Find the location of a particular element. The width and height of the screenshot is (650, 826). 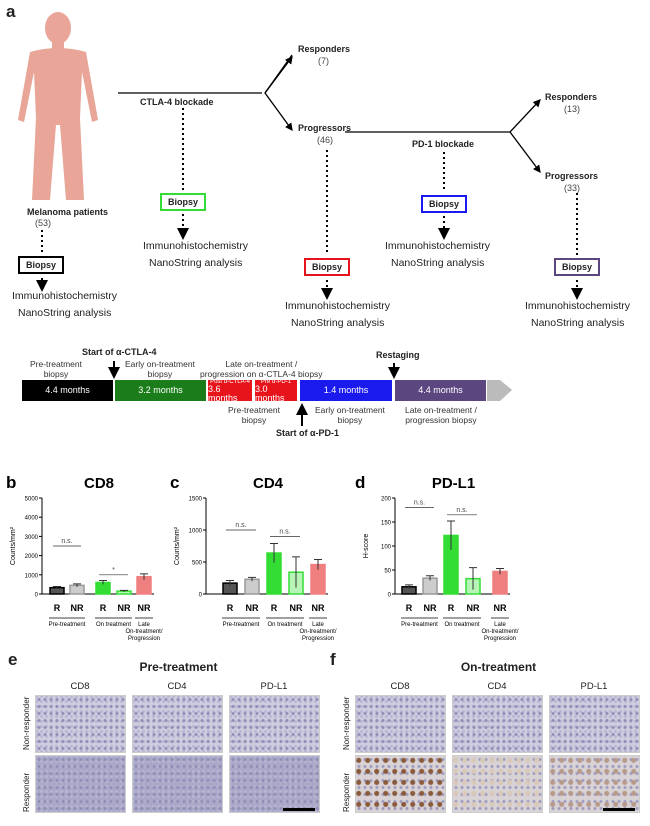

chart-title: CD8 is located at coordinates (99, 483).